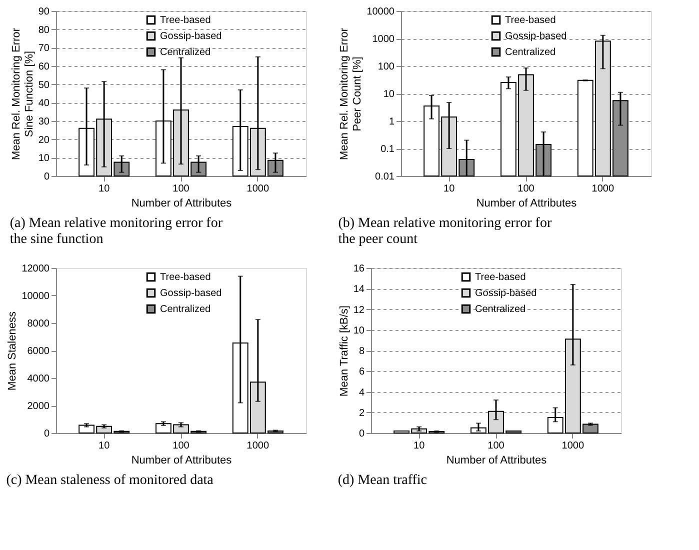  I want to click on y-tick-label: 4, so click(361, 392).